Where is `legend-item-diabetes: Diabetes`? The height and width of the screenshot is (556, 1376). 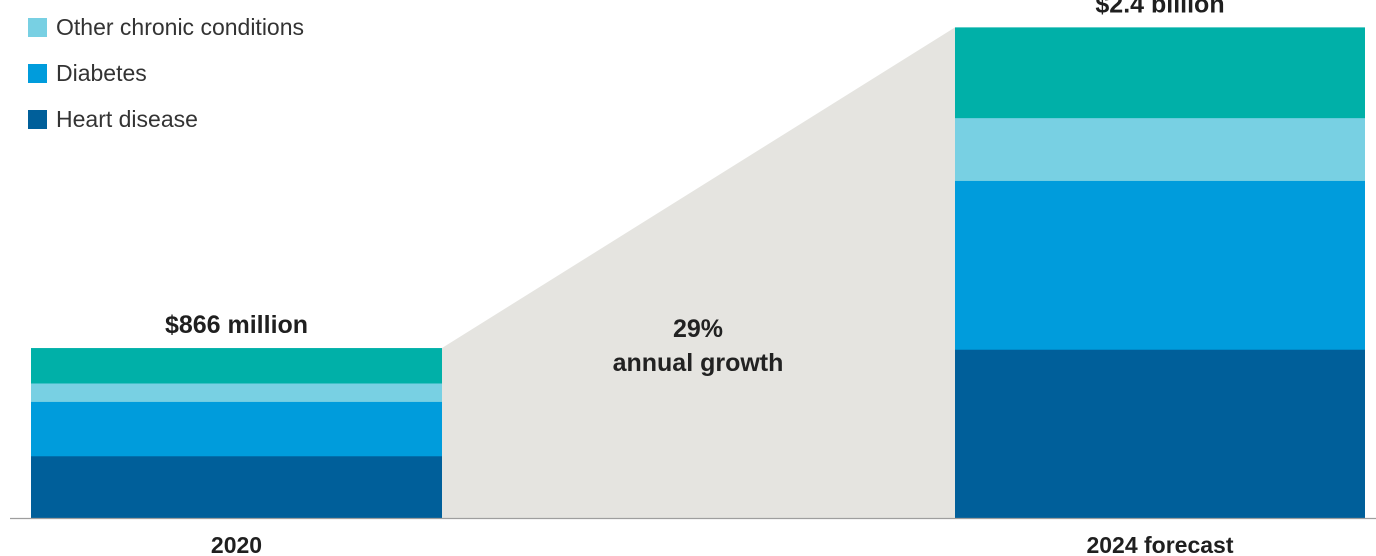
legend-item-diabetes: Diabetes is located at coordinates (166, 73).